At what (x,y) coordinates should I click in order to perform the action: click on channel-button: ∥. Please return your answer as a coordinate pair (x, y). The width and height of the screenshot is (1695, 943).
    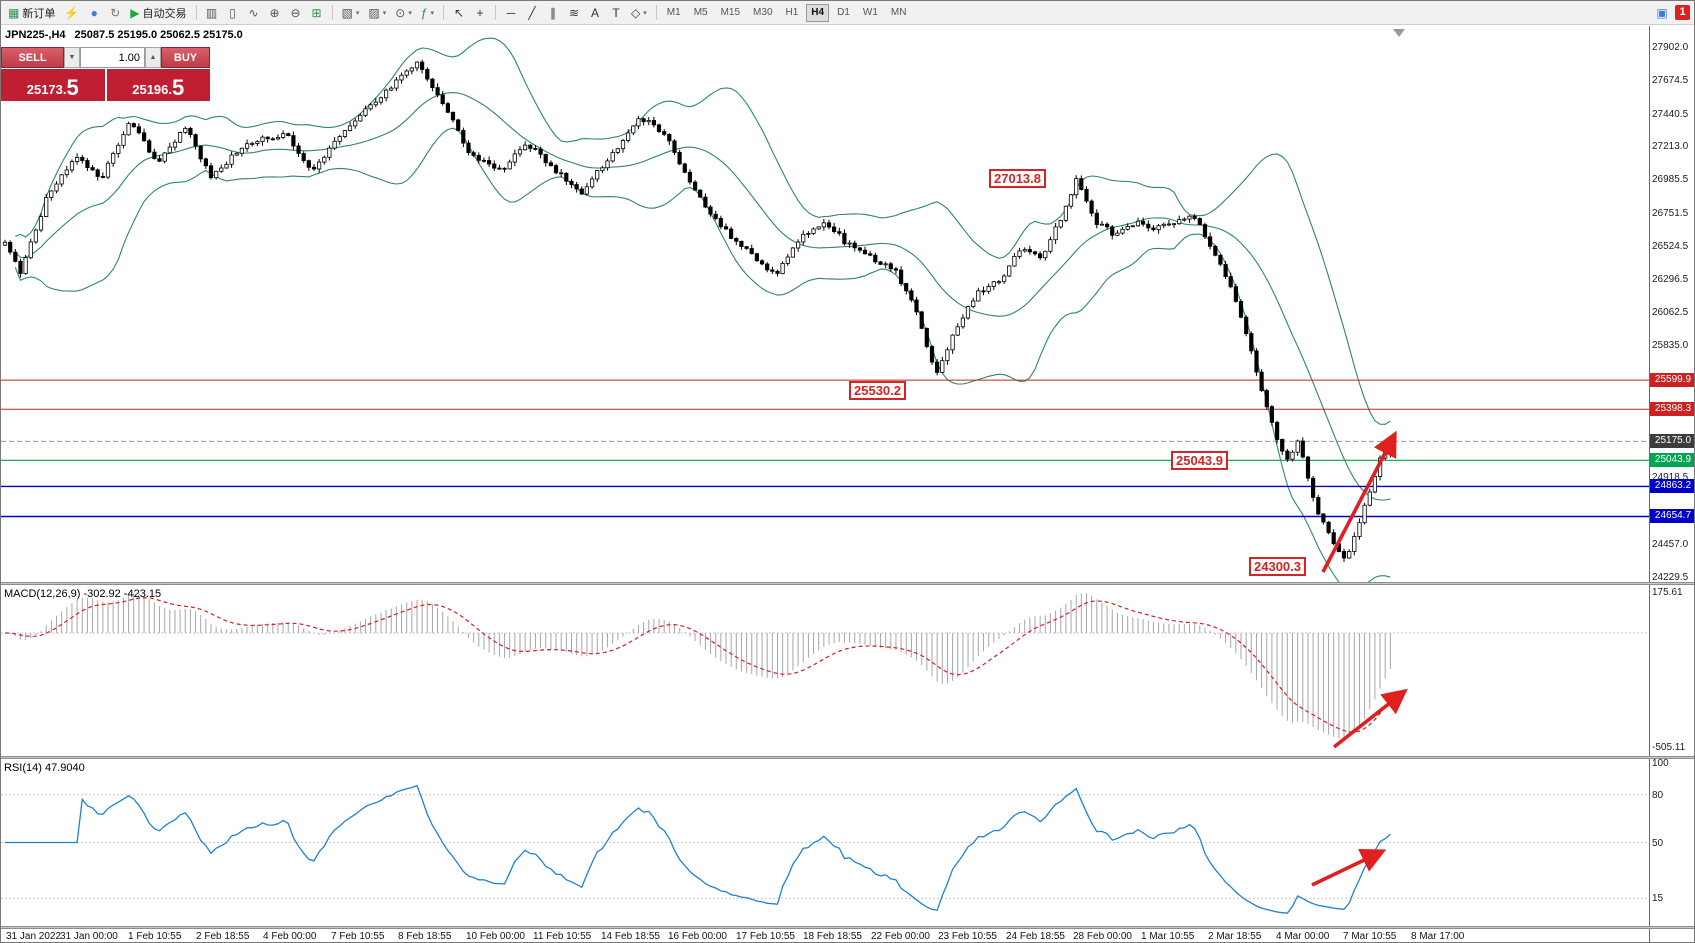
    Looking at the image, I should click on (553, 13).